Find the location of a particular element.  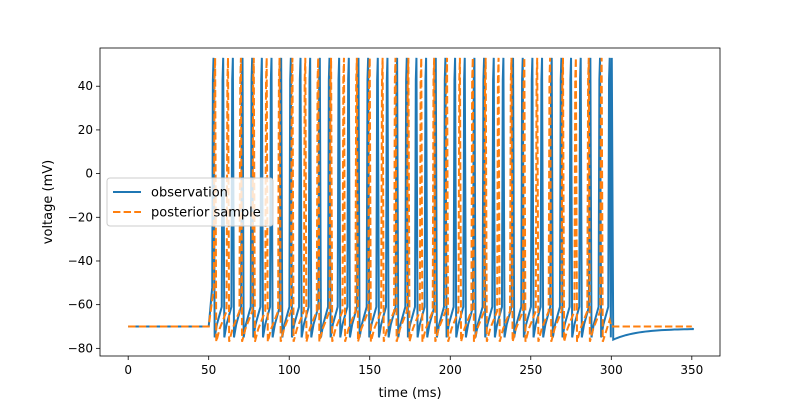

y-tick-label: 40 is located at coordinates (85, 86).